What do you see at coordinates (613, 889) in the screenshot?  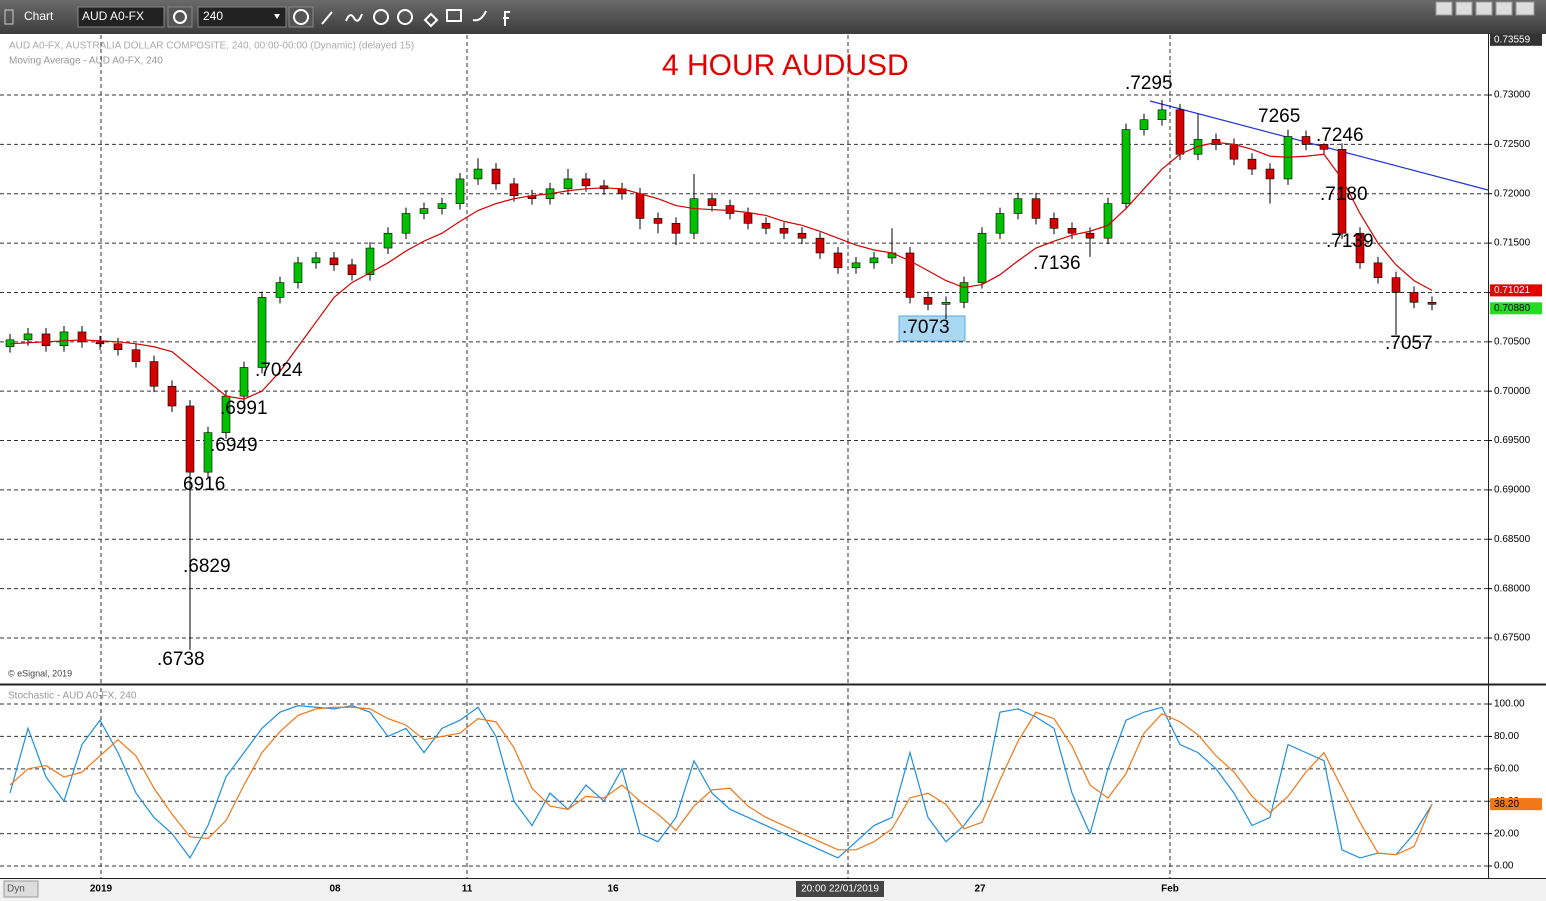 I see `time-label: 16` at bounding box center [613, 889].